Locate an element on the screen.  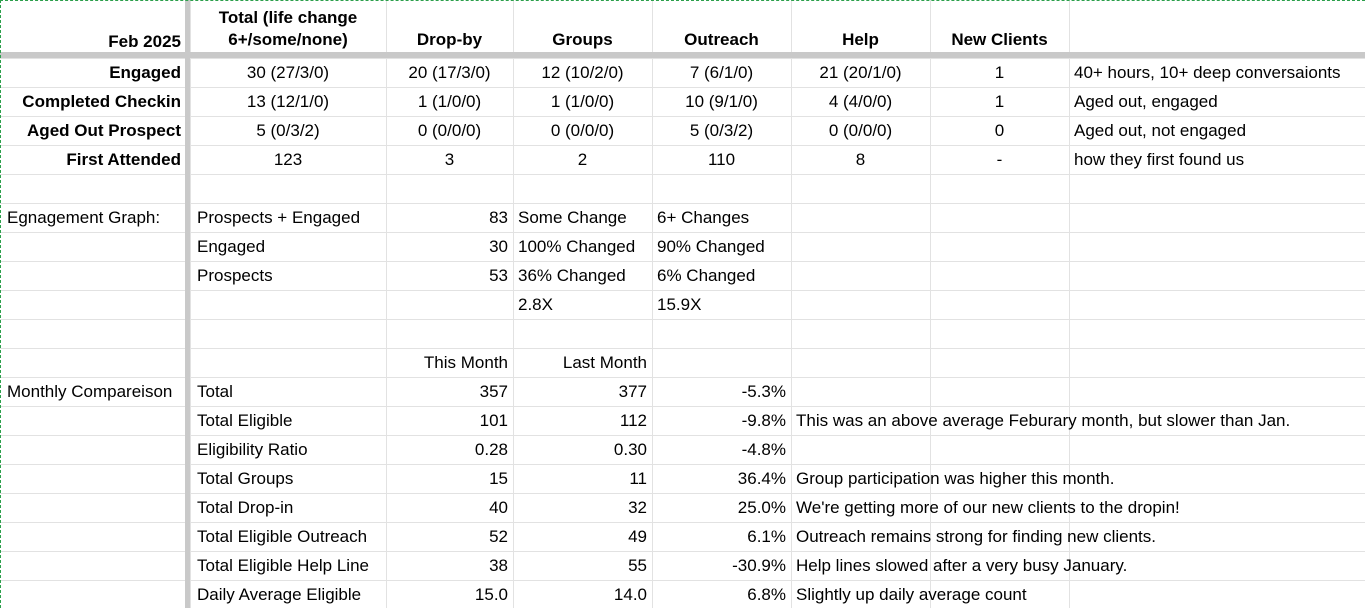
this-month-cell: 52 is located at coordinates (498, 536).